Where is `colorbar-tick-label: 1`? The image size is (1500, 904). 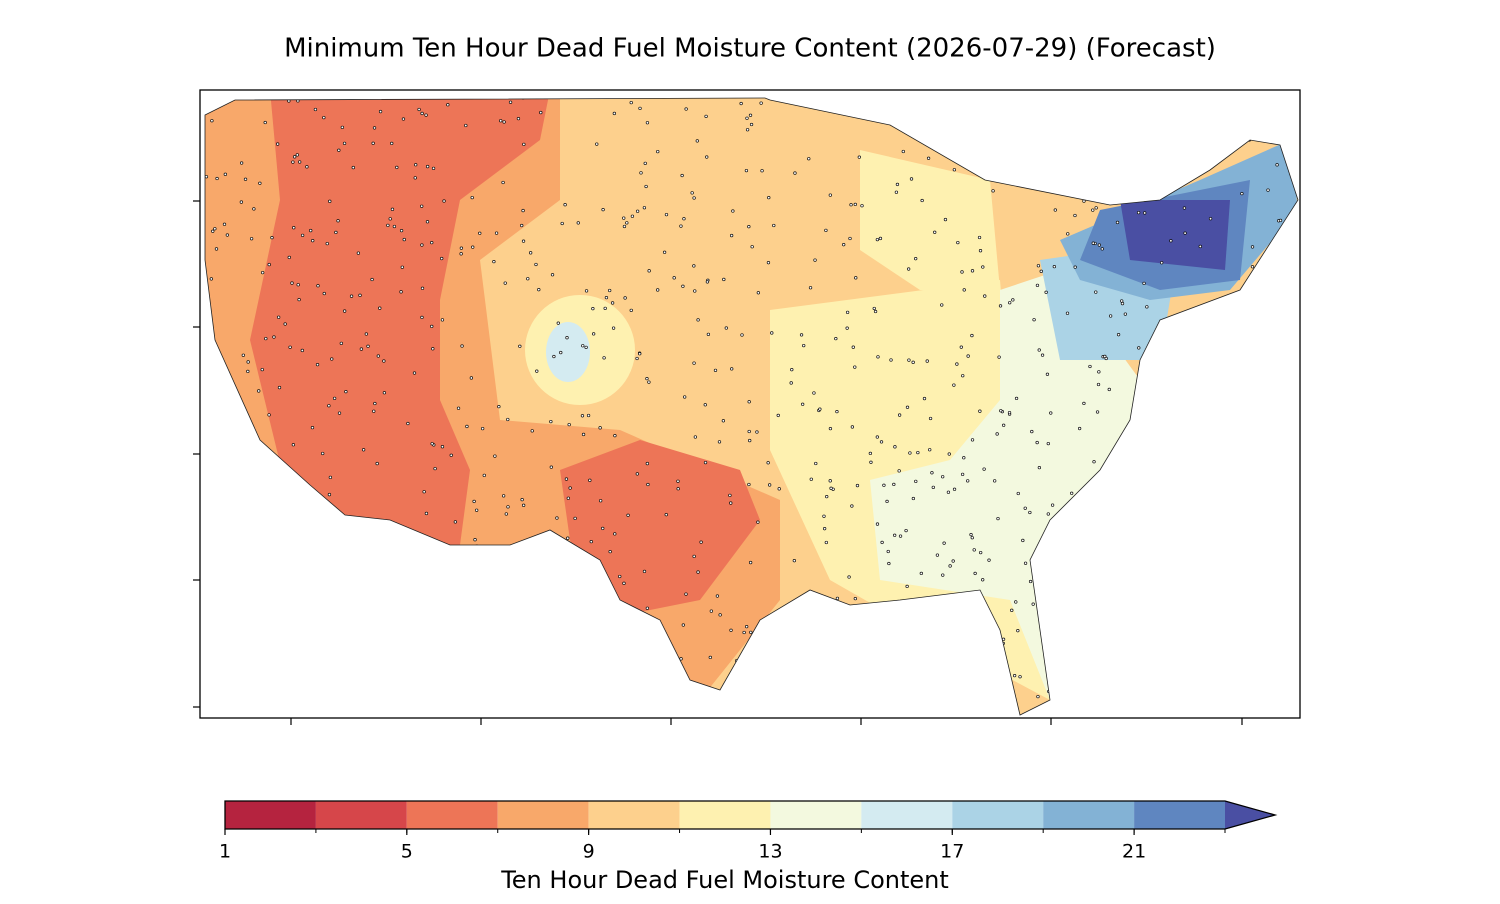
colorbar-tick-label: 1 is located at coordinates (225, 852).